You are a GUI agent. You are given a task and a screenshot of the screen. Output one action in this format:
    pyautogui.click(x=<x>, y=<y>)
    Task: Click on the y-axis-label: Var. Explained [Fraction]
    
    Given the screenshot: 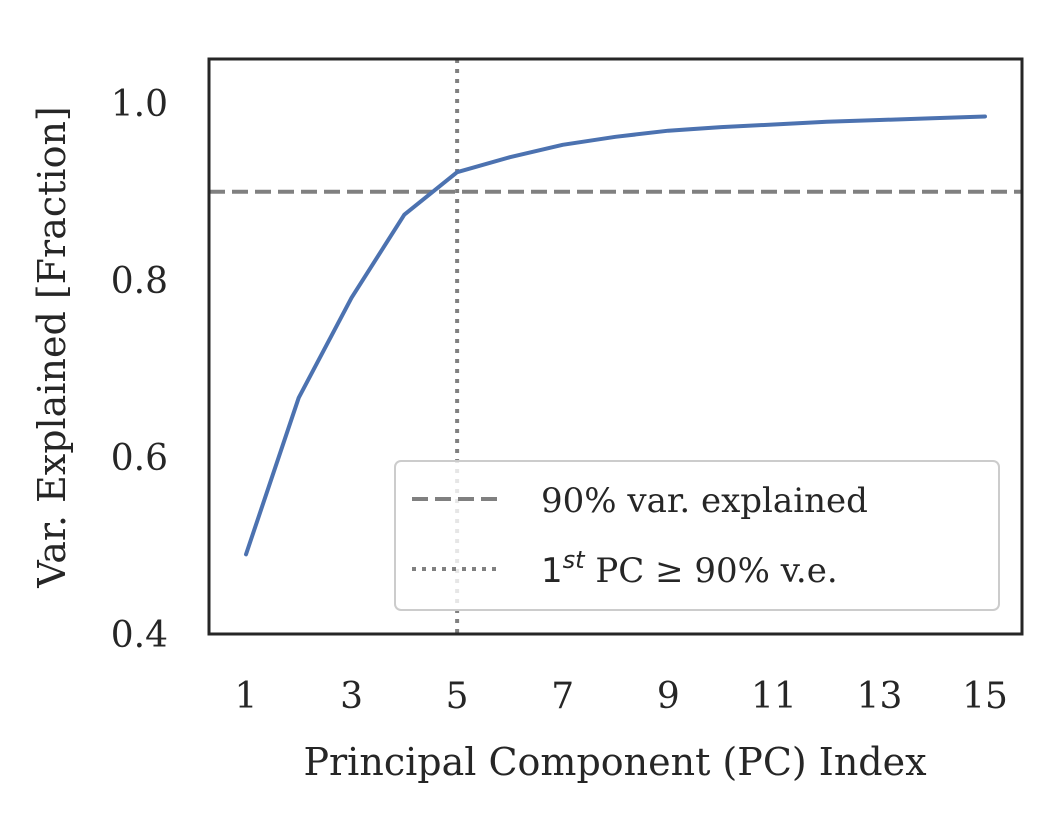 What is the action you would take?
    pyautogui.click(x=52, y=347)
    